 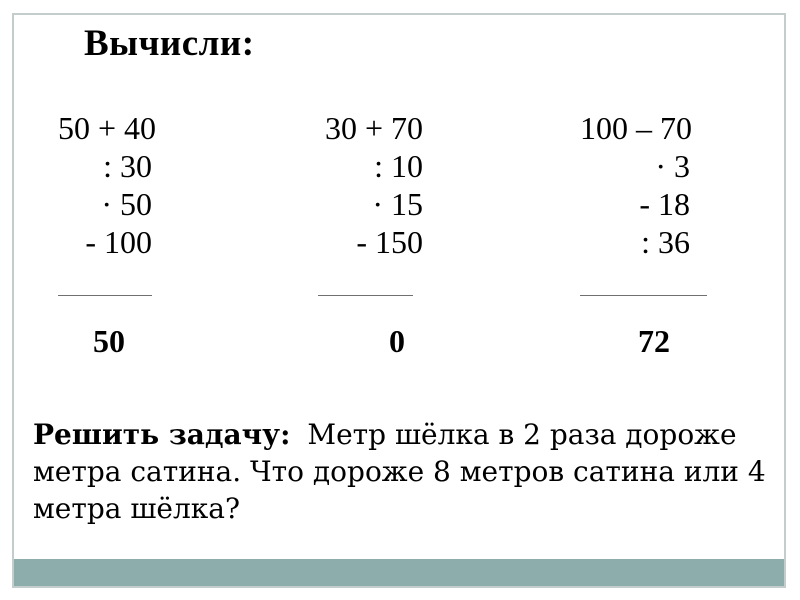 I want to click on exercise-column-3: 100 – 70 · 3 - 18 : 36 72, so click(x=643, y=234).